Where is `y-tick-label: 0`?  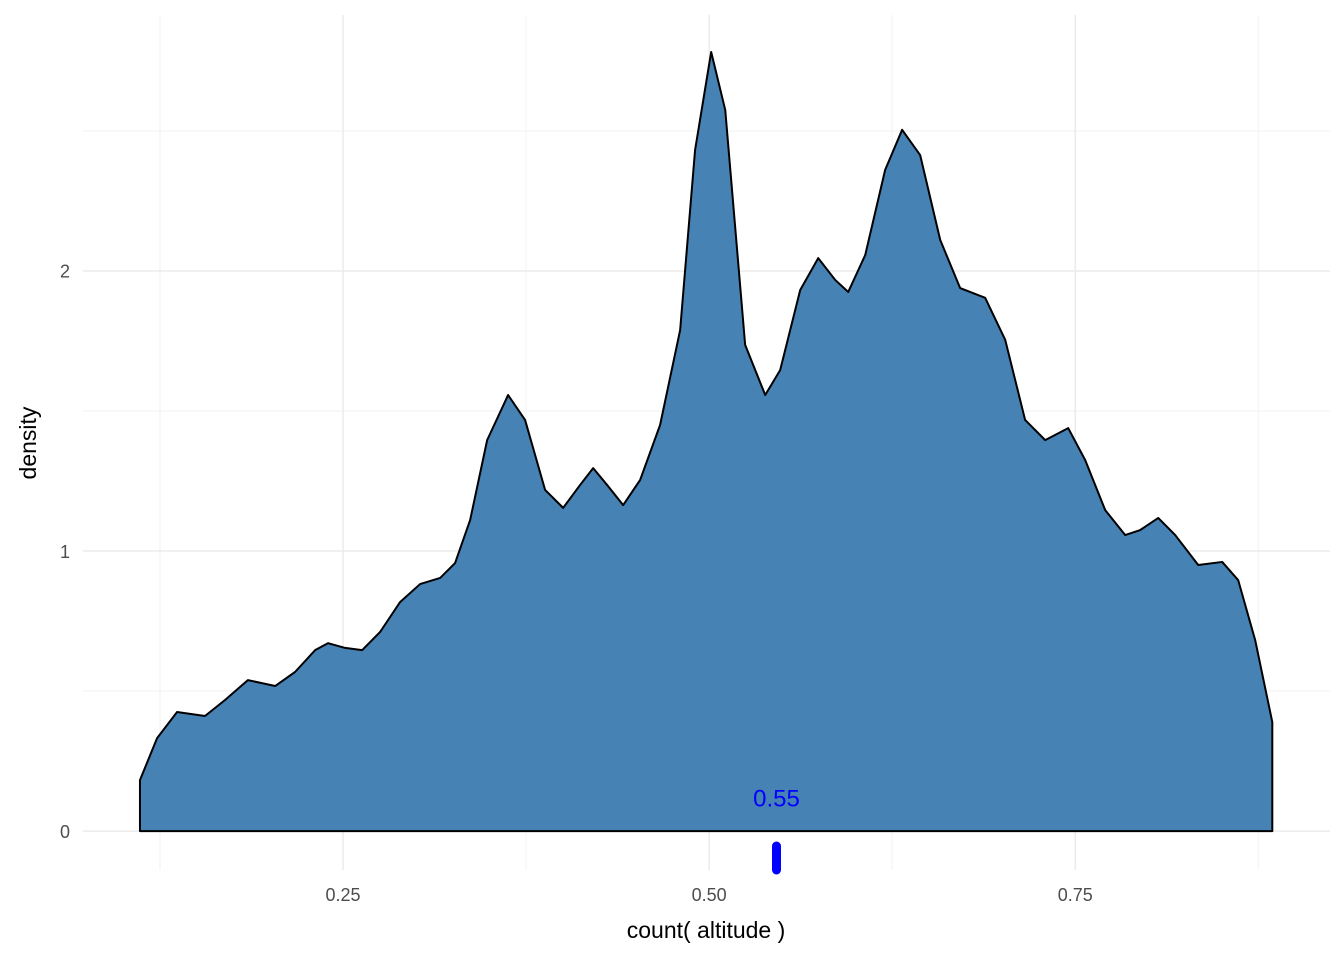 y-tick-label: 0 is located at coordinates (65, 832).